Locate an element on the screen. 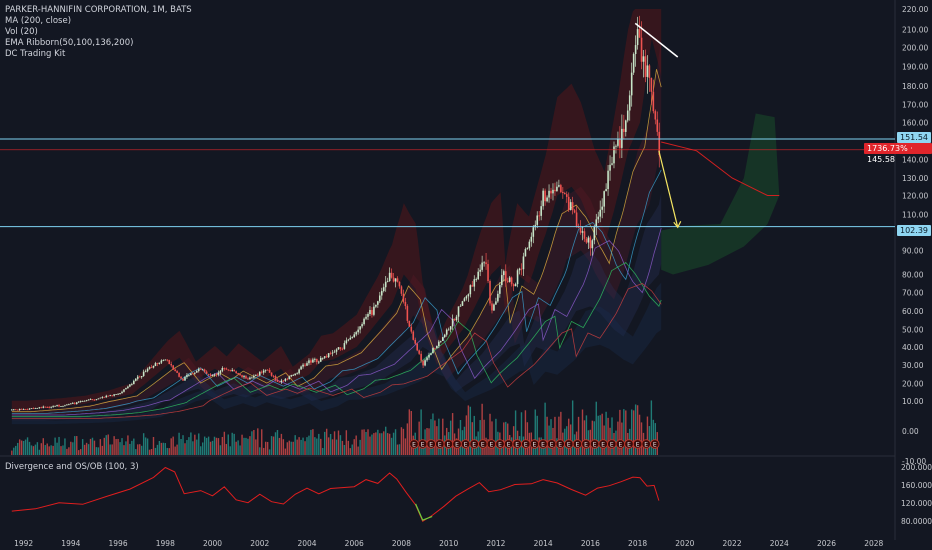  oscillator-tick: 80.0000 is located at coordinates (916, 521).